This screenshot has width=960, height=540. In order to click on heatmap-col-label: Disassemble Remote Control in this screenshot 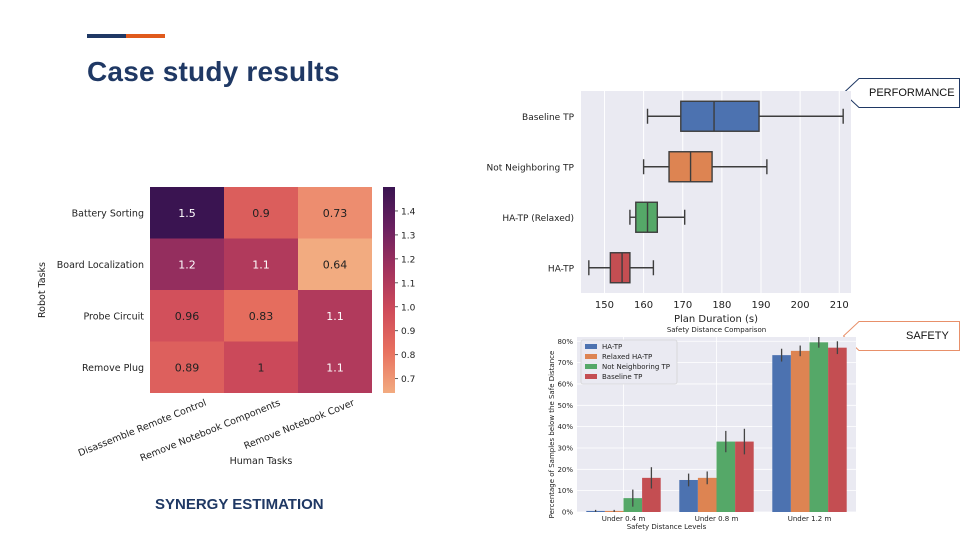, I will do `click(142, 429)`.